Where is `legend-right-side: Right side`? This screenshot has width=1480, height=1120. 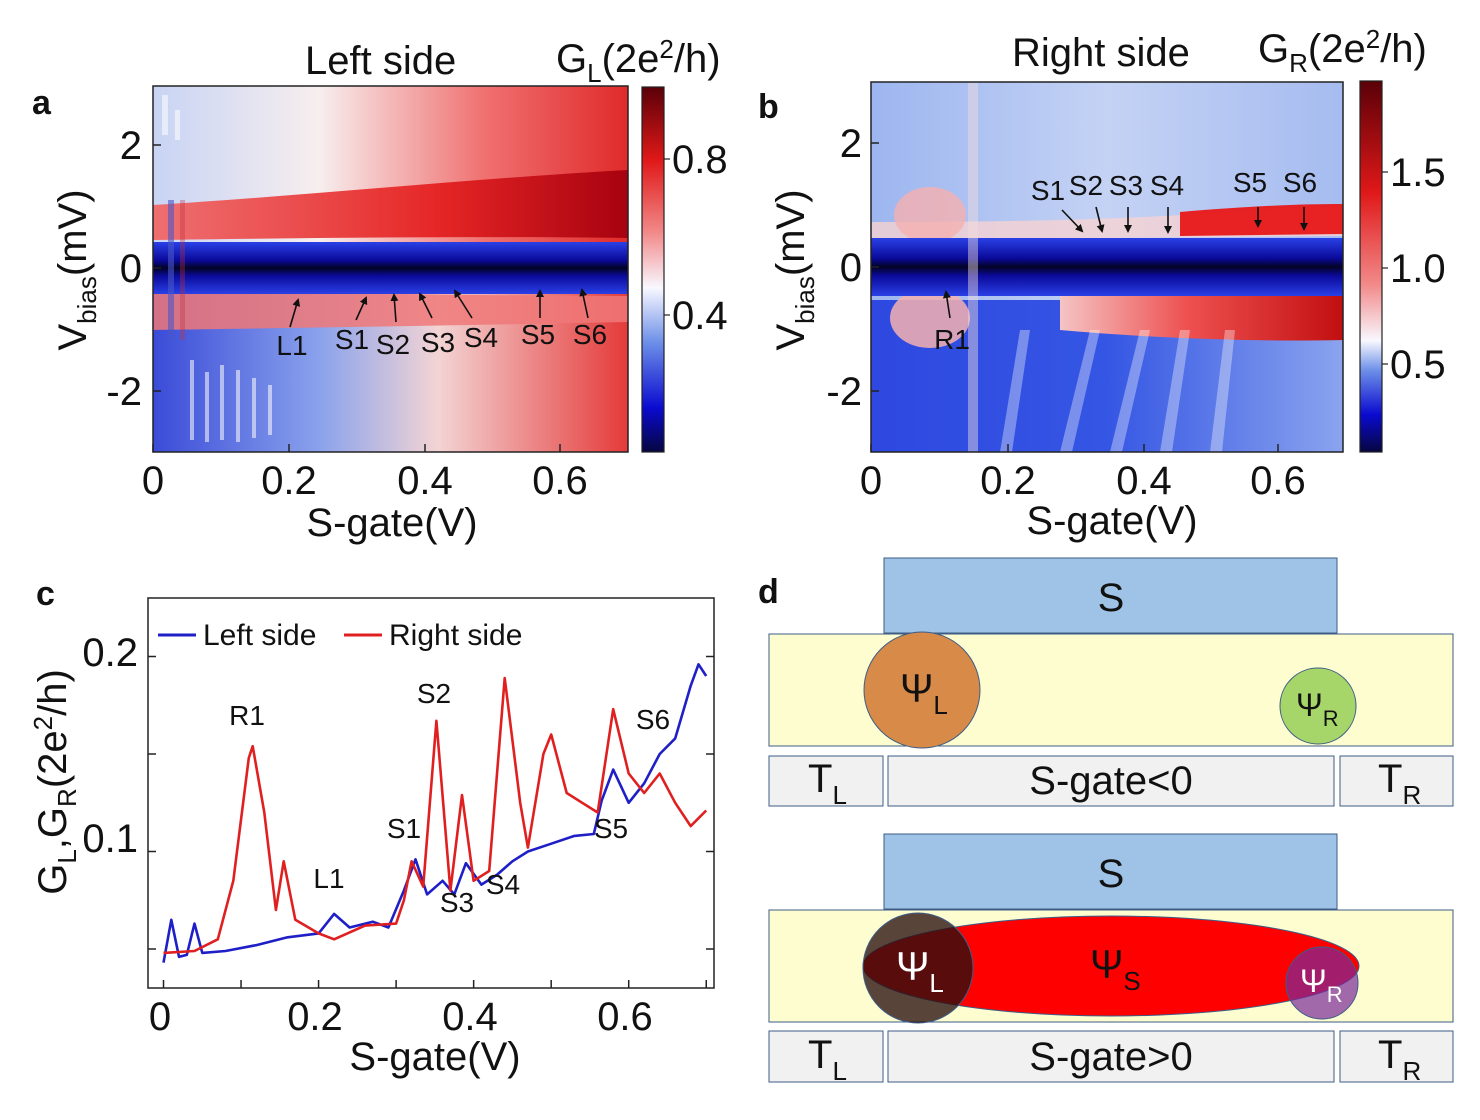 legend-right-side: Right side is located at coordinates (455, 635).